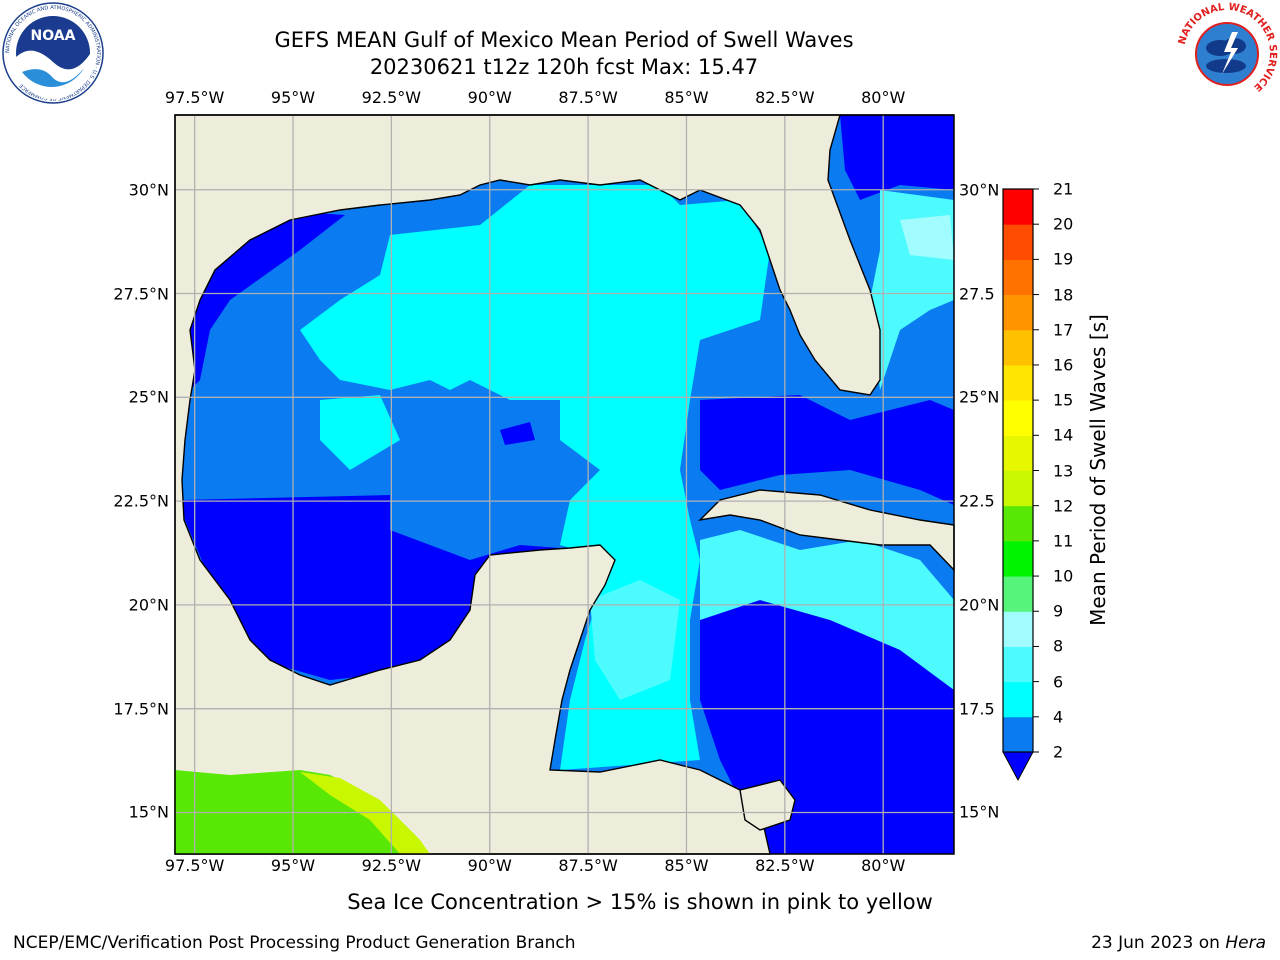 The image size is (1280, 960). Describe the element at coordinates (391, 865) in the screenshot. I see `lon-label-bottom: 92.5°W` at that location.